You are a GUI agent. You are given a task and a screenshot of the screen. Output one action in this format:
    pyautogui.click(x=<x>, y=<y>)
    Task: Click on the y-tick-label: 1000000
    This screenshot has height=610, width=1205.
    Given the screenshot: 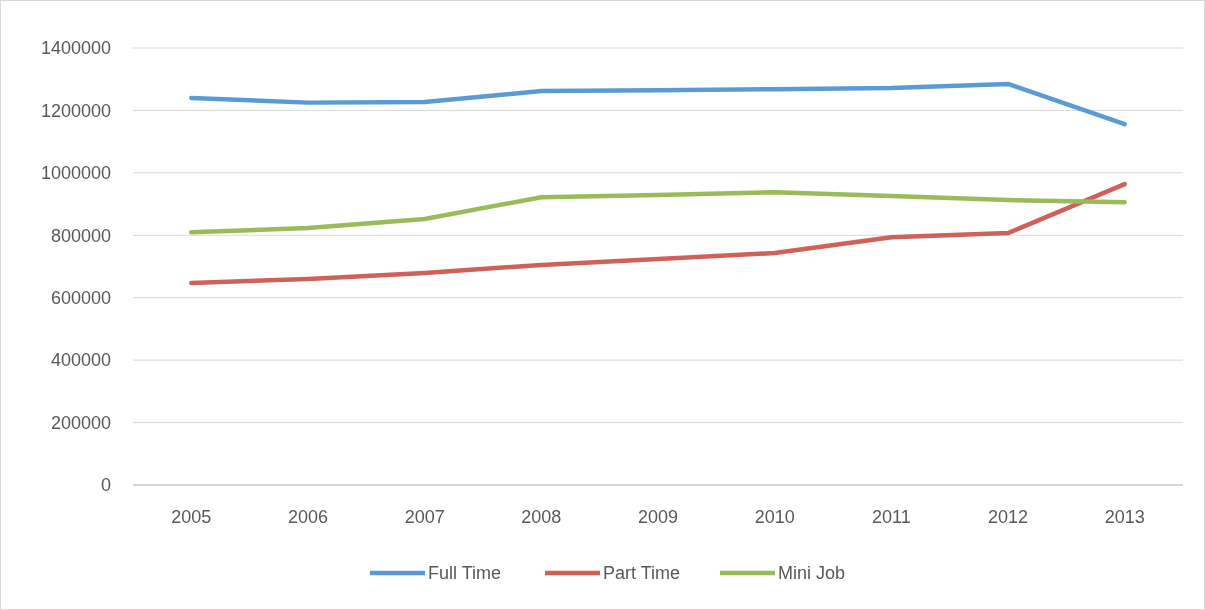 What is the action you would take?
    pyautogui.click(x=75, y=173)
    